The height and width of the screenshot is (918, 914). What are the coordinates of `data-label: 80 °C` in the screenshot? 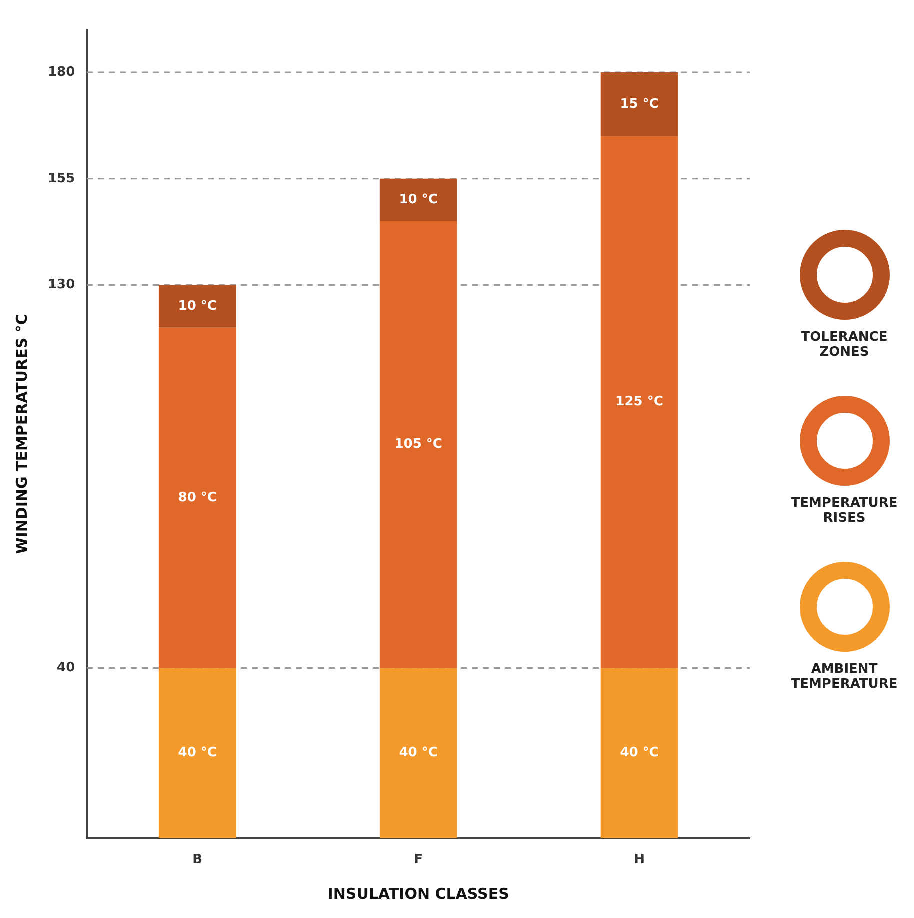 It's located at (197, 498).